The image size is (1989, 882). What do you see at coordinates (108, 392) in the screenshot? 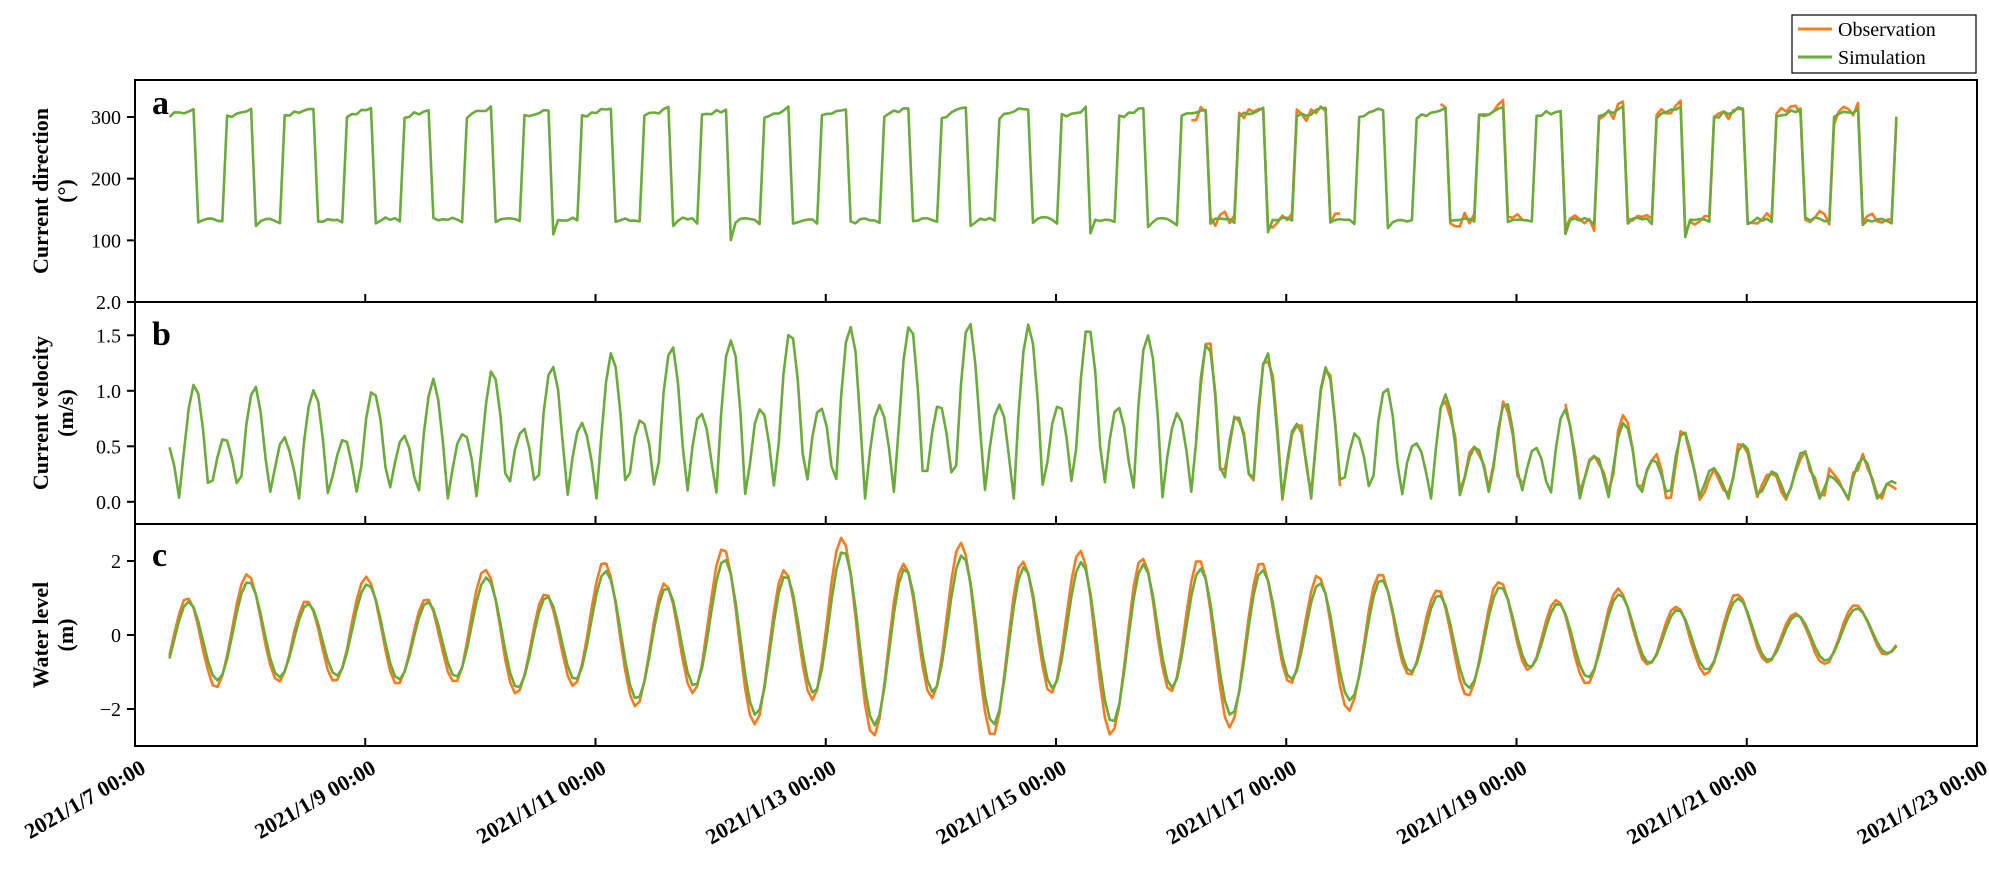
I see `panel-b-ytick-label: 1.0` at bounding box center [108, 392].